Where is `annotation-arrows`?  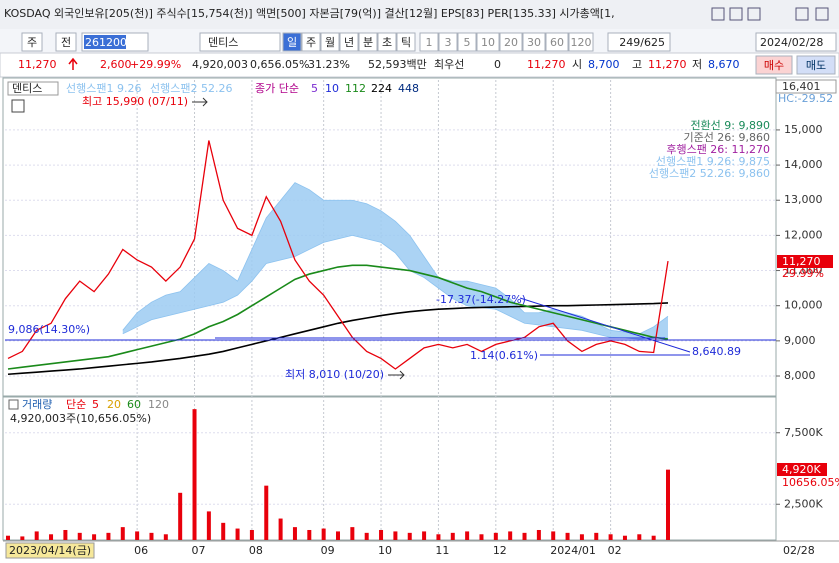 annotation-arrows is located at coordinates (298, 238).